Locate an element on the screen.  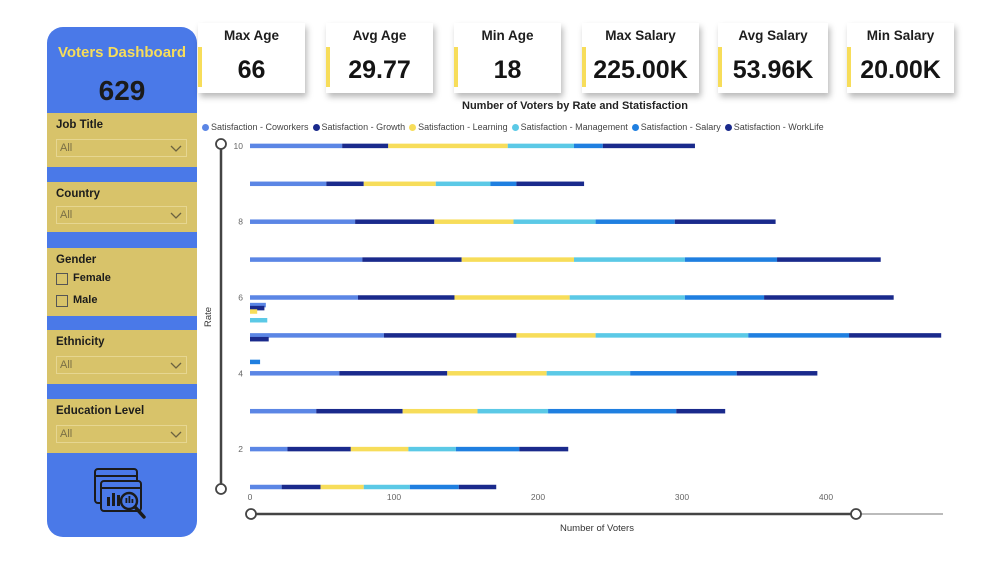
y-zoom-handle-top is located at coordinates (221, 144).